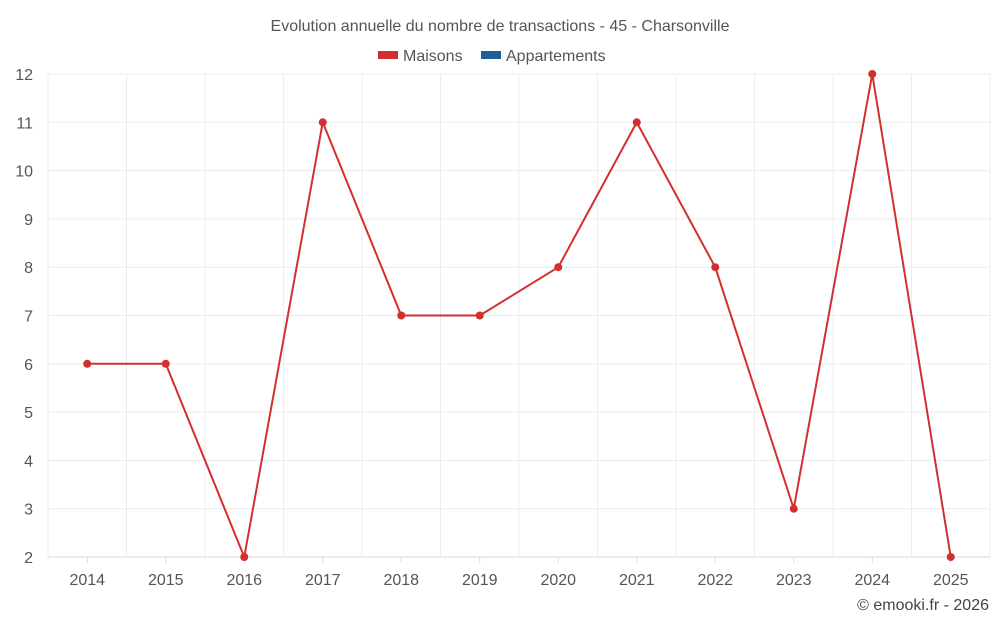 Image resolution: width=1000 pixels, height=625 pixels. I want to click on x-tick-label: 2014, so click(87, 580).